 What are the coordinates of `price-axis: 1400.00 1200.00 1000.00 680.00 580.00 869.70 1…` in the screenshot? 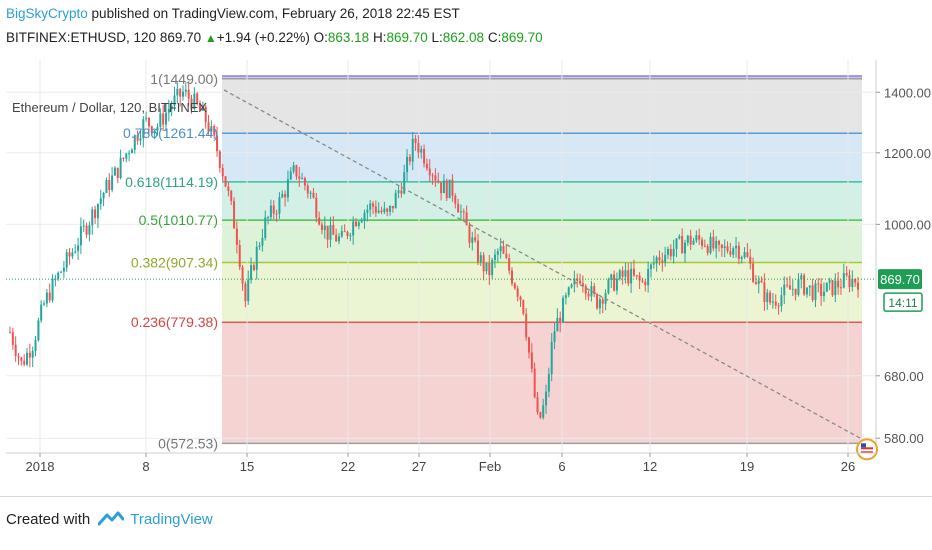 It's located at (893, 260).